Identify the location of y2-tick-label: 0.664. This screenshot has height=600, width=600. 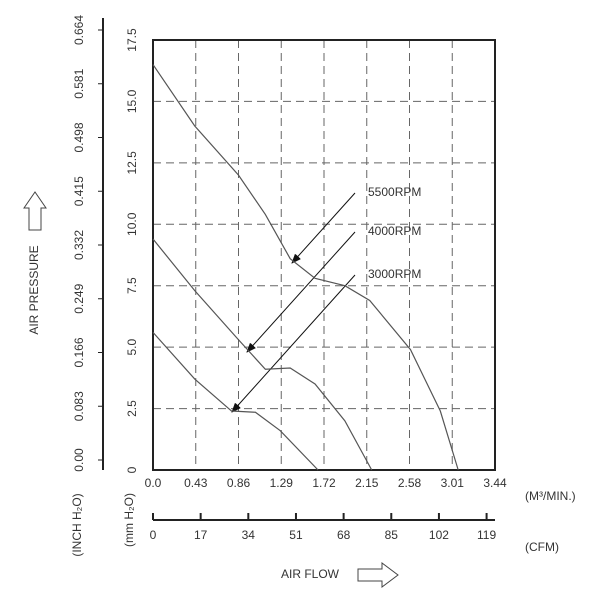
(79, 30).